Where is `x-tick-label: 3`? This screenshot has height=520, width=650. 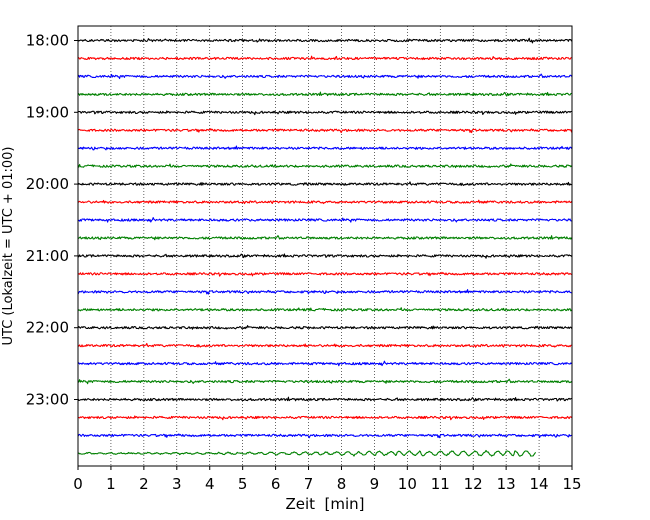 x-tick-label: 3 is located at coordinates (177, 484).